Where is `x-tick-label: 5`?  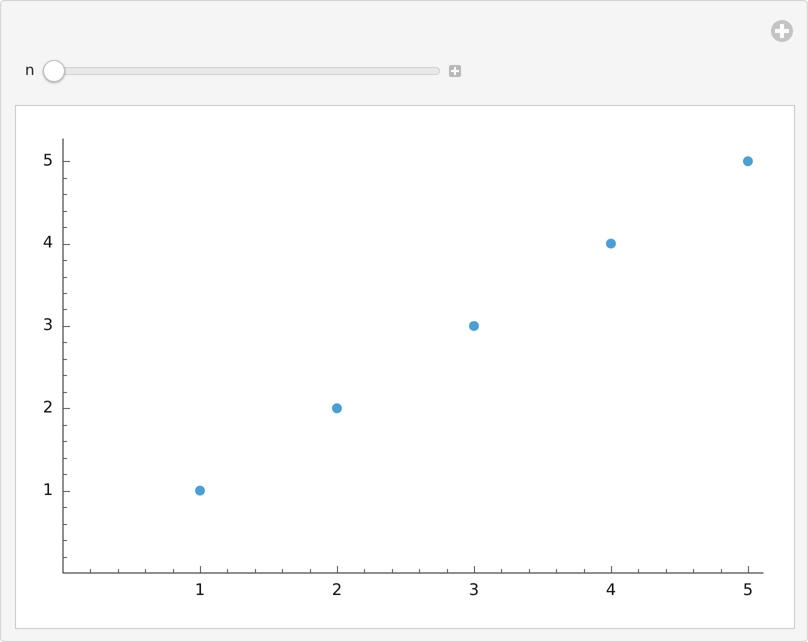 x-tick-label: 5 is located at coordinates (748, 589).